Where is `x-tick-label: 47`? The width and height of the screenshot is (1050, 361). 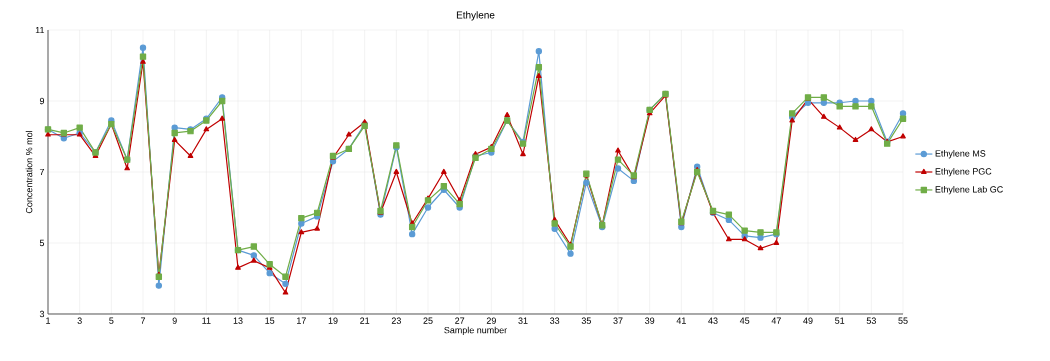 x-tick-label: 47 is located at coordinates (776, 320).